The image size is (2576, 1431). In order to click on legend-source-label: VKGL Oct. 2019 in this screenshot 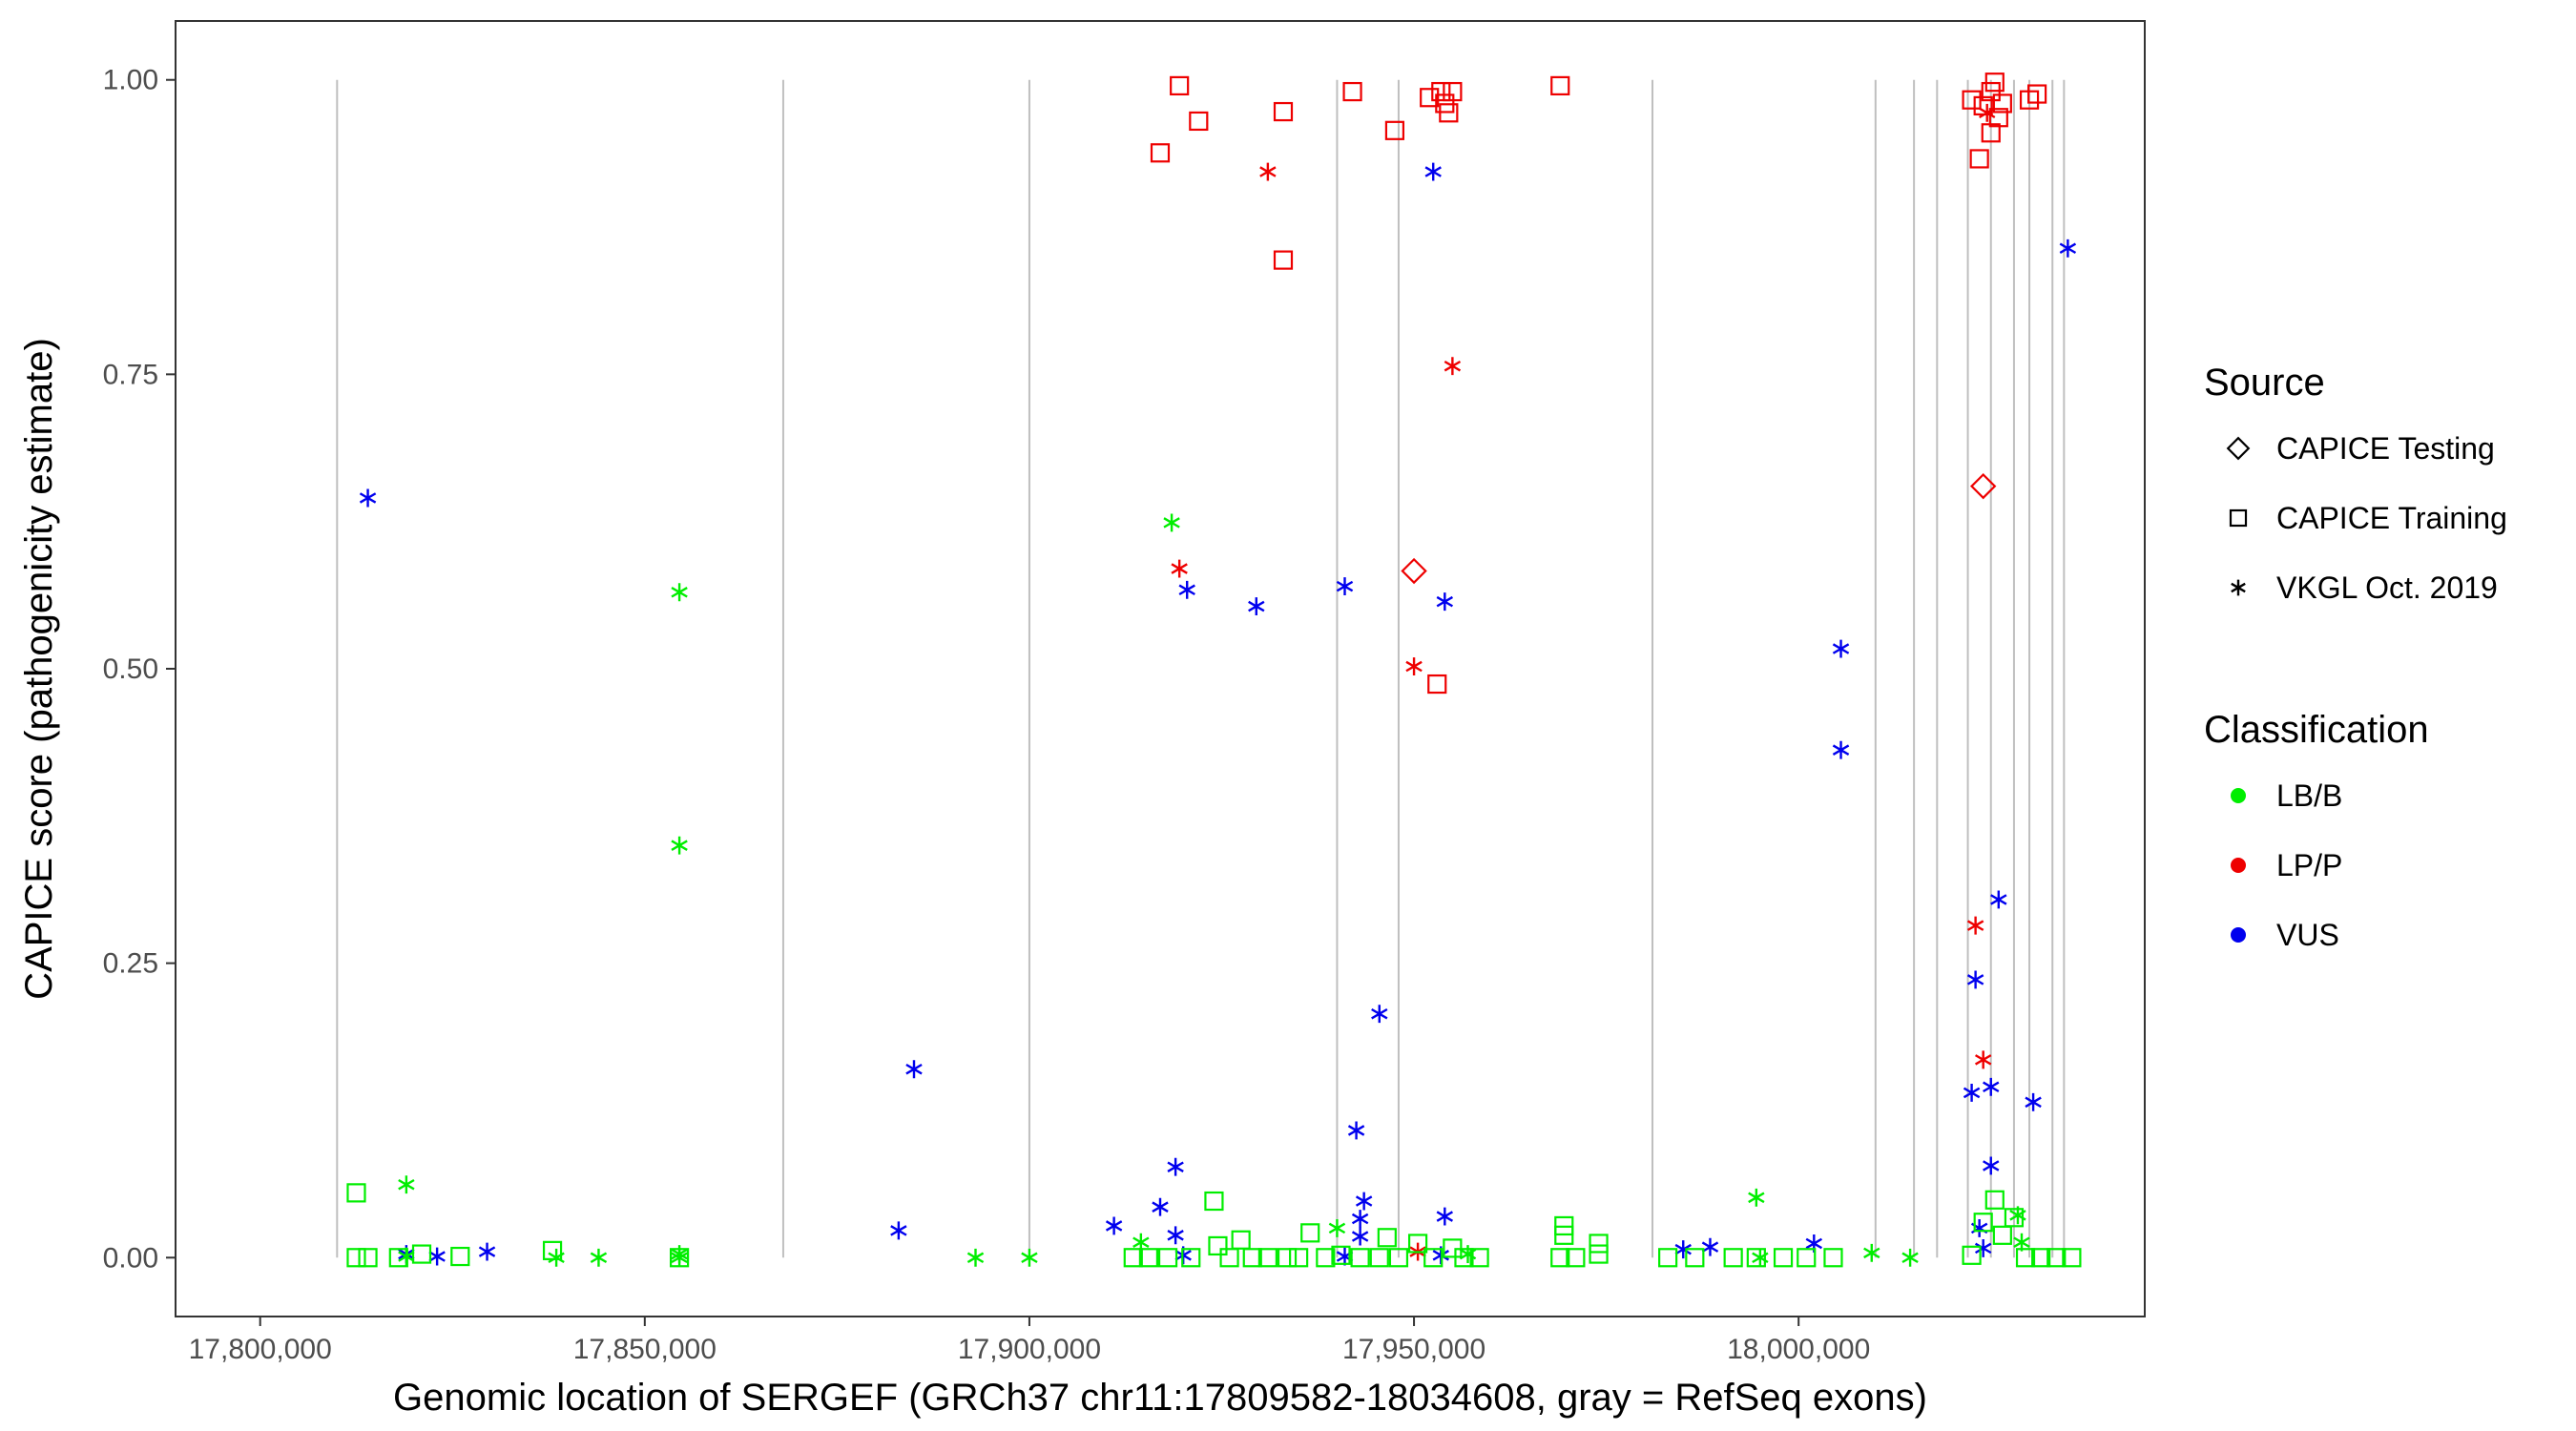, I will do `click(2387, 587)`.